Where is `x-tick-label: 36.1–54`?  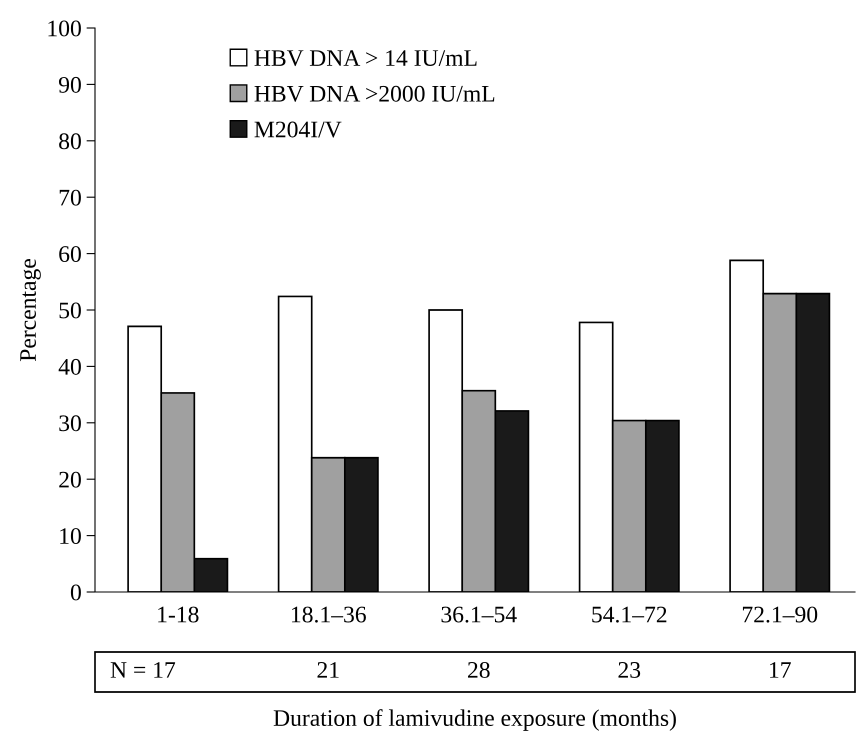
x-tick-label: 36.1–54 is located at coordinates (479, 614).